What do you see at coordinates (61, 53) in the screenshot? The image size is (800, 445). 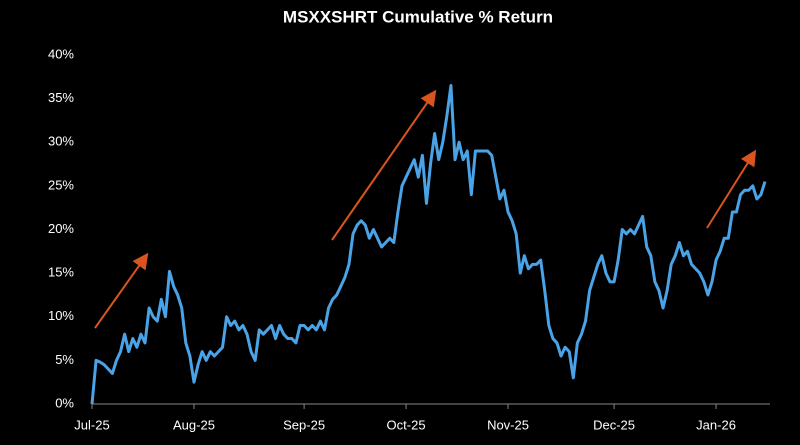 I see `y-tick-label: 40%` at bounding box center [61, 53].